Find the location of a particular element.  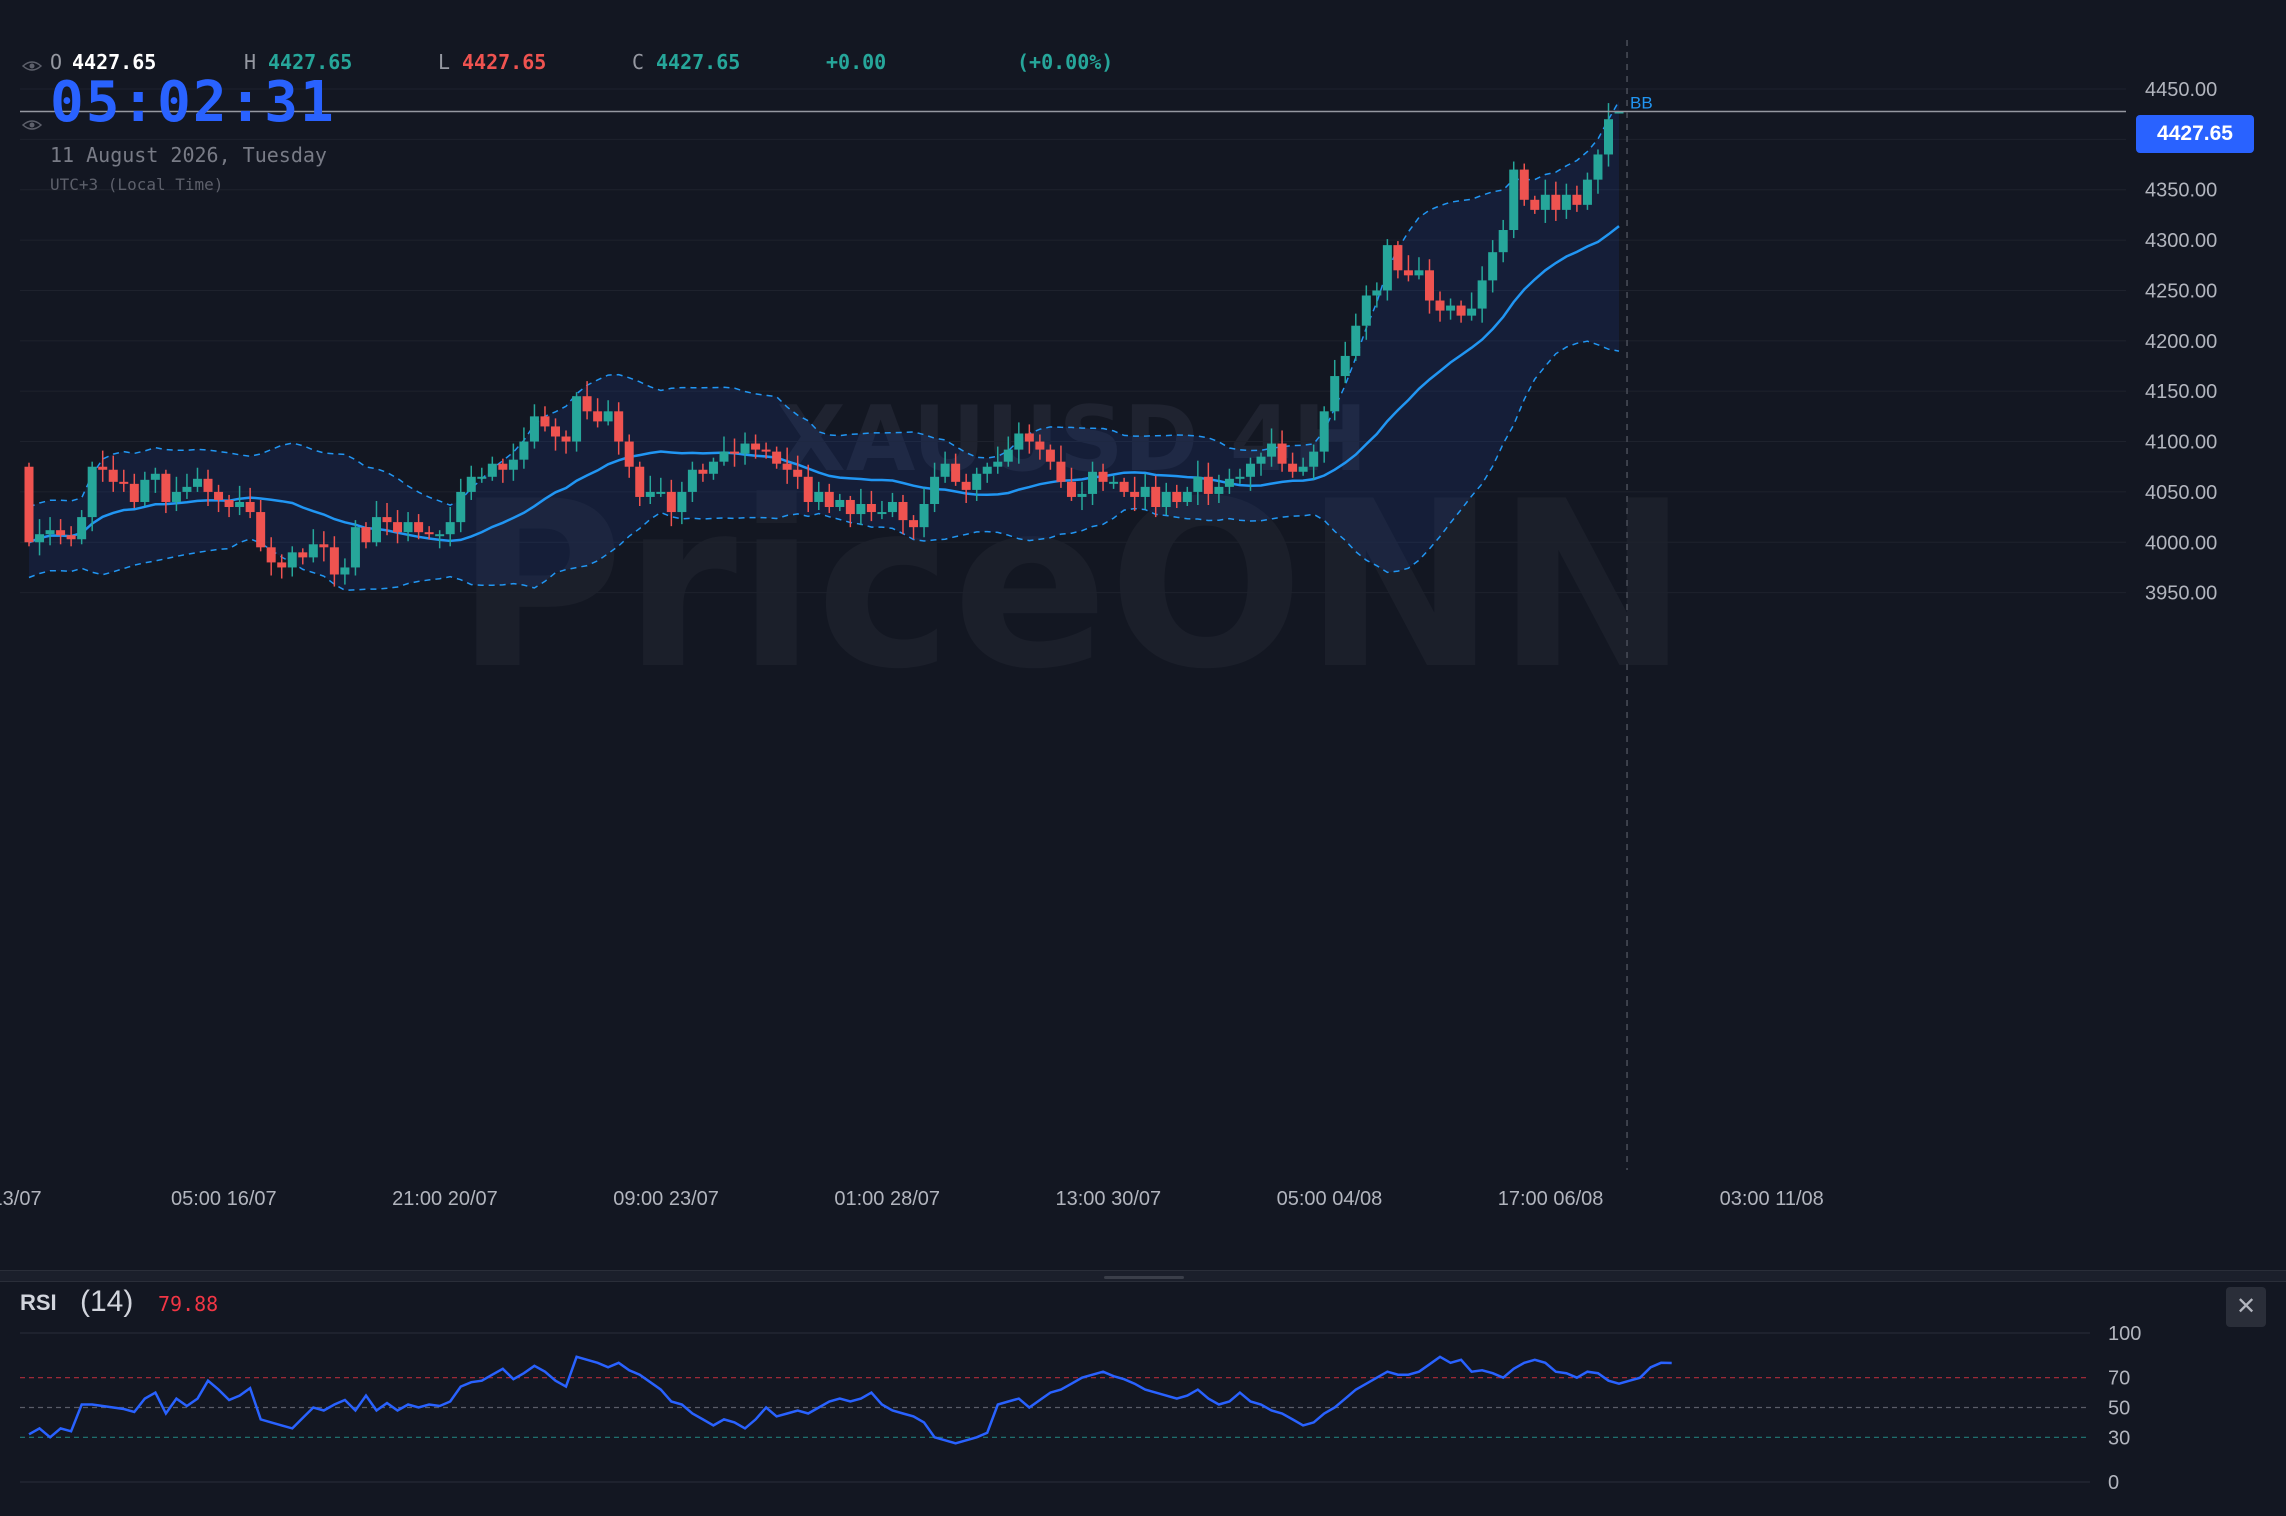

y-tick-label: 3950.00 is located at coordinates (2181, 594).